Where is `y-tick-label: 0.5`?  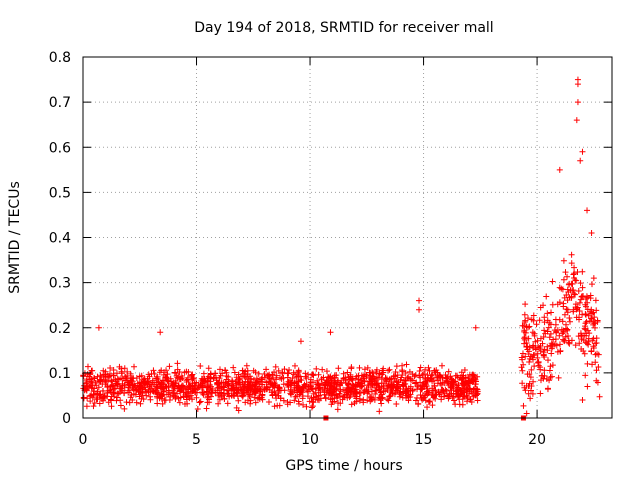 y-tick-label: 0.5 is located at coordinates (60, 193).